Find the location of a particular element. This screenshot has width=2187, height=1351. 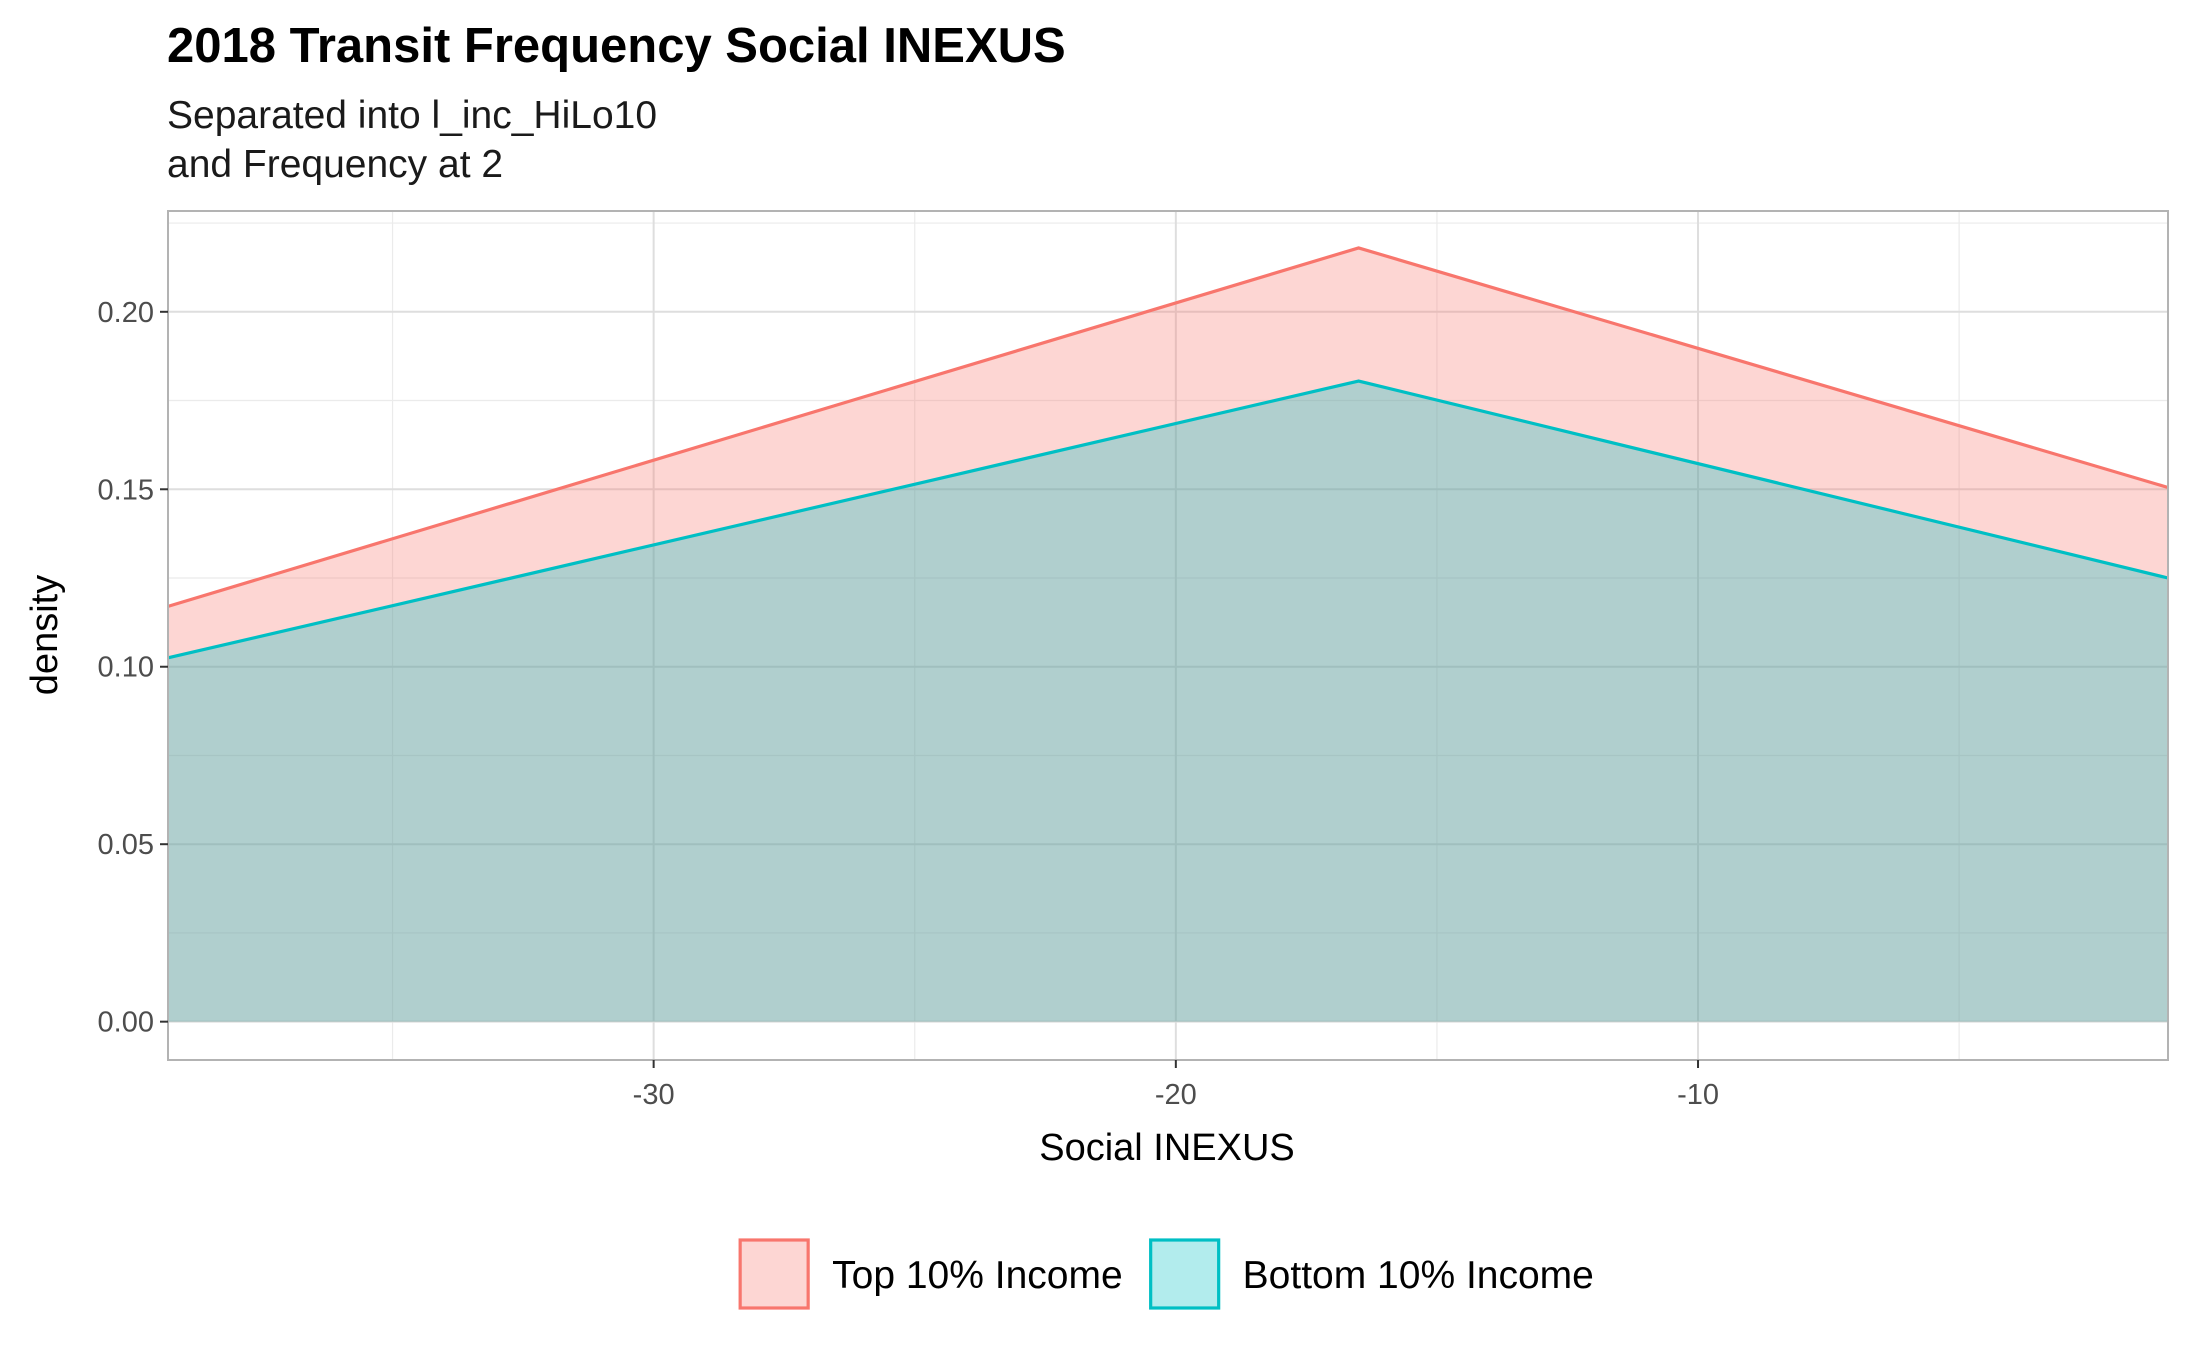

chart-title: 2018 Transit Frequency Social INEXUS is located at coordinates (616, 46).